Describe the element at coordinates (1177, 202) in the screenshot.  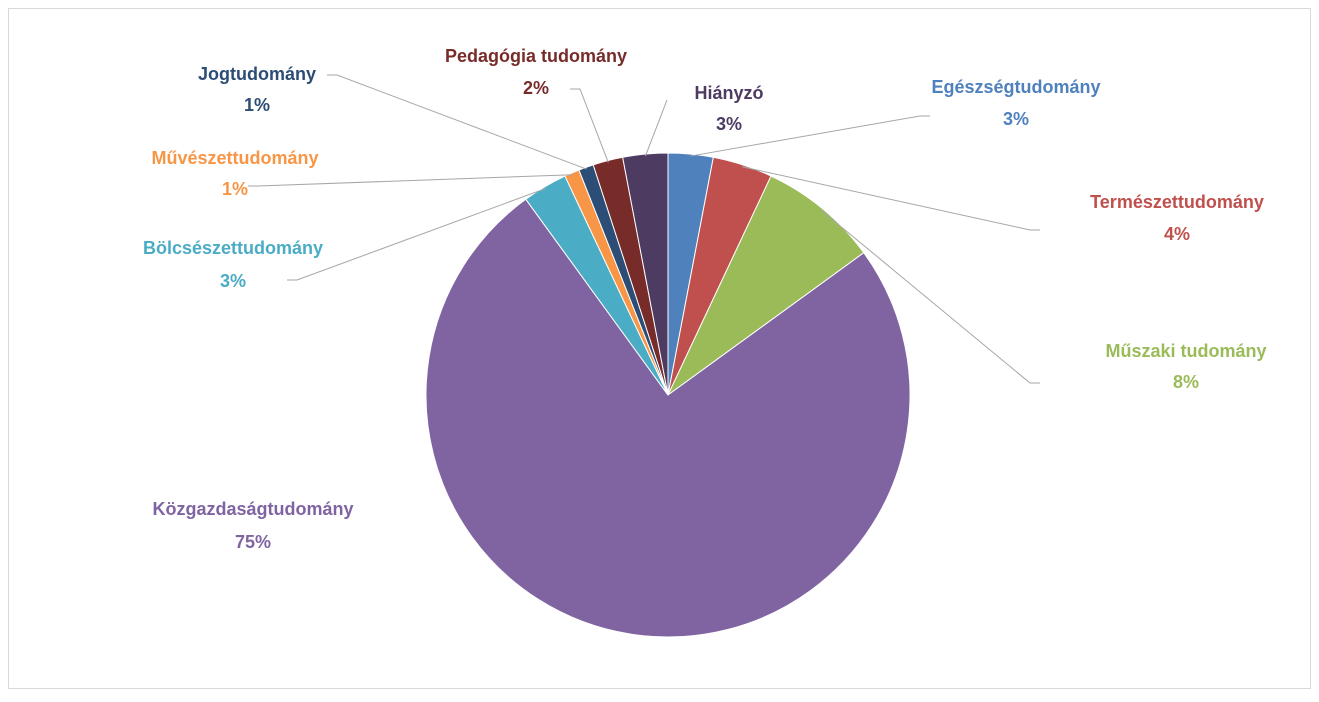
I see `data-label-name: Természettudomány` at that location.